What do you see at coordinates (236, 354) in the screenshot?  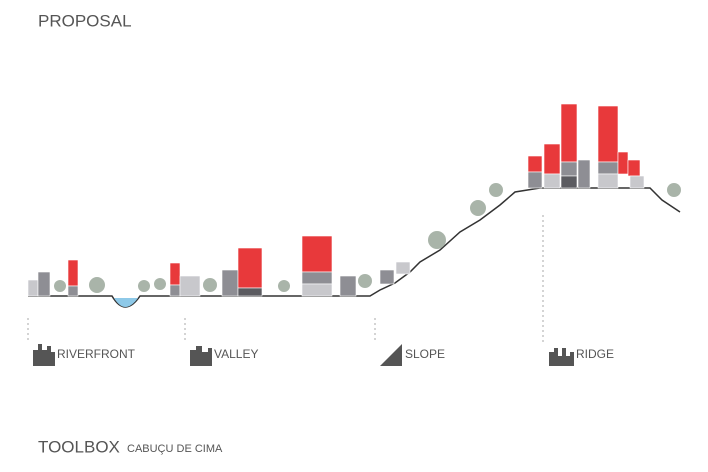 I see `section-label: VALLEY` at bounding box center [236, 354].